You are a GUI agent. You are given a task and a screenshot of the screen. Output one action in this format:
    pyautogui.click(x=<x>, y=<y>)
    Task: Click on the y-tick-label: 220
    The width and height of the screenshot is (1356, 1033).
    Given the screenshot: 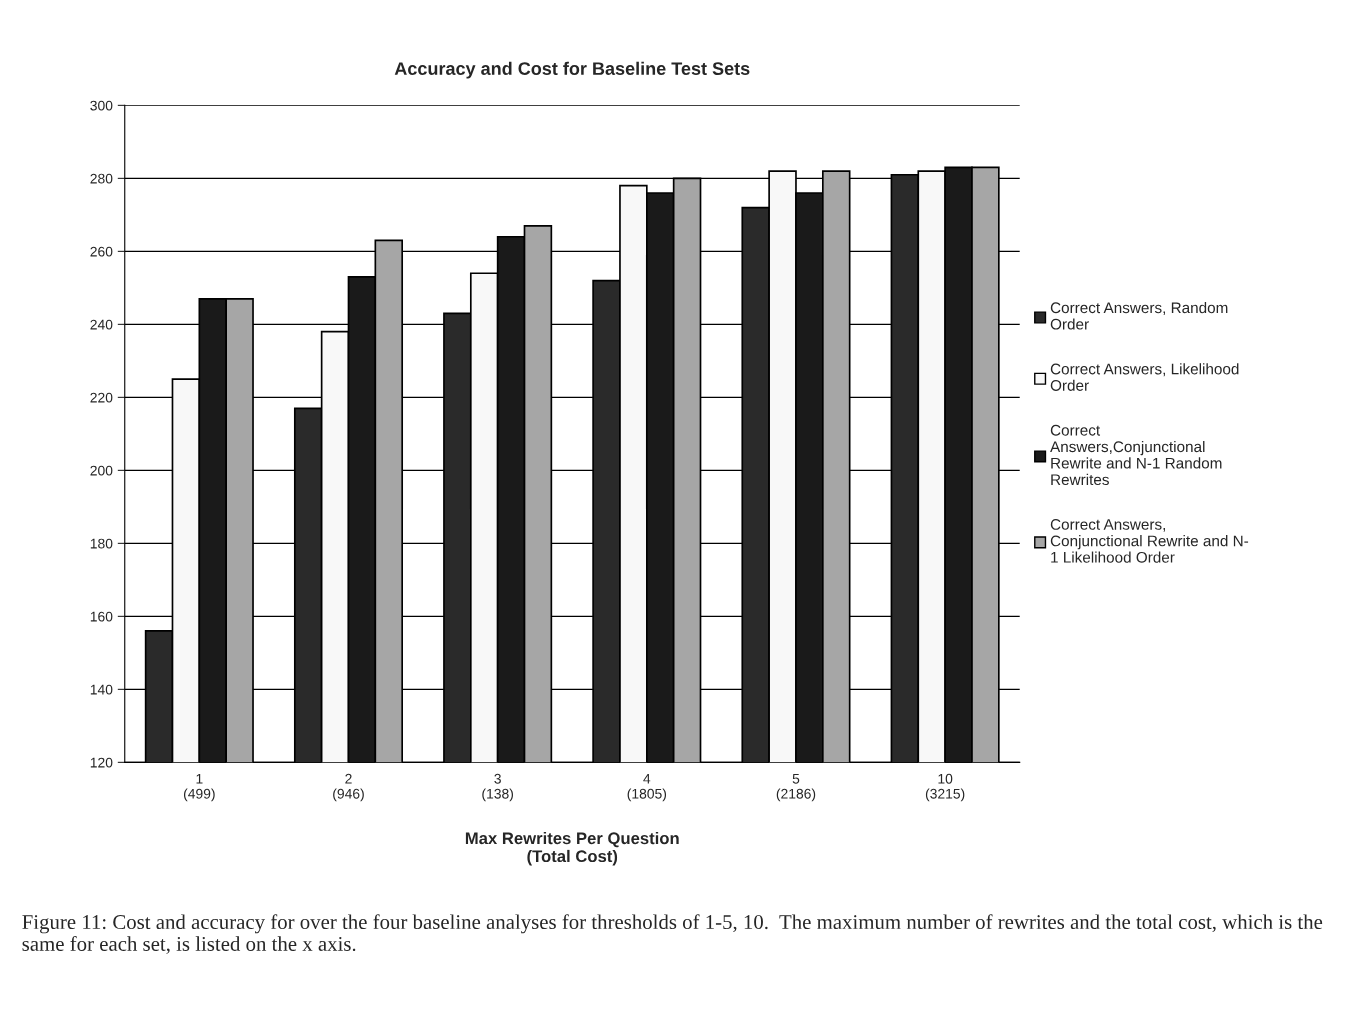 What is the action you would take?
    pyautogui.click(x=101, y=397)
    